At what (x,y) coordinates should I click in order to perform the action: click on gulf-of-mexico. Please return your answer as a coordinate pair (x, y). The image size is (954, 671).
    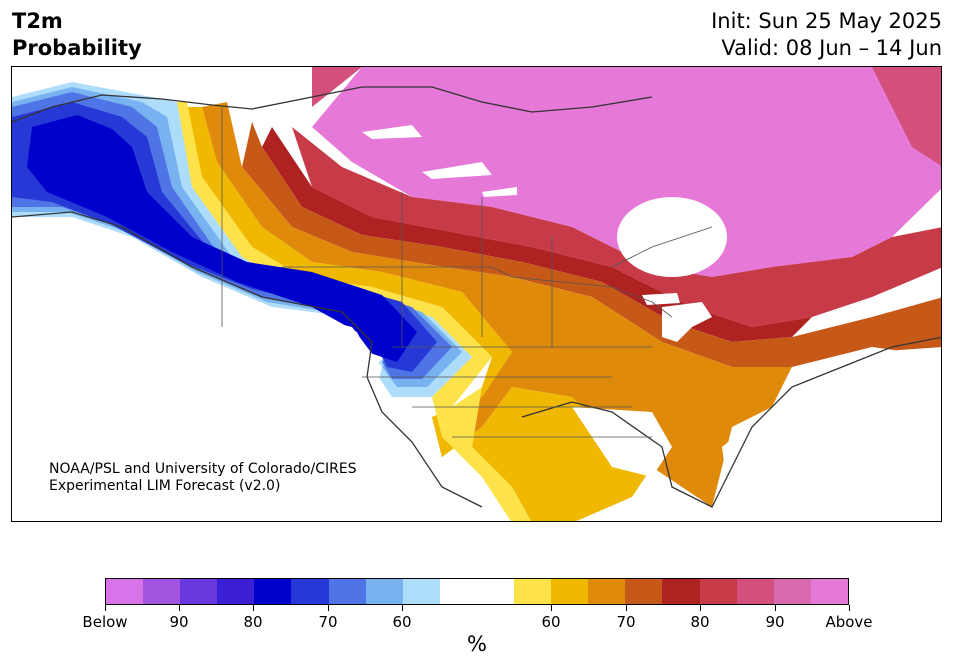
    Looking at the image, I should click on (622, 442).